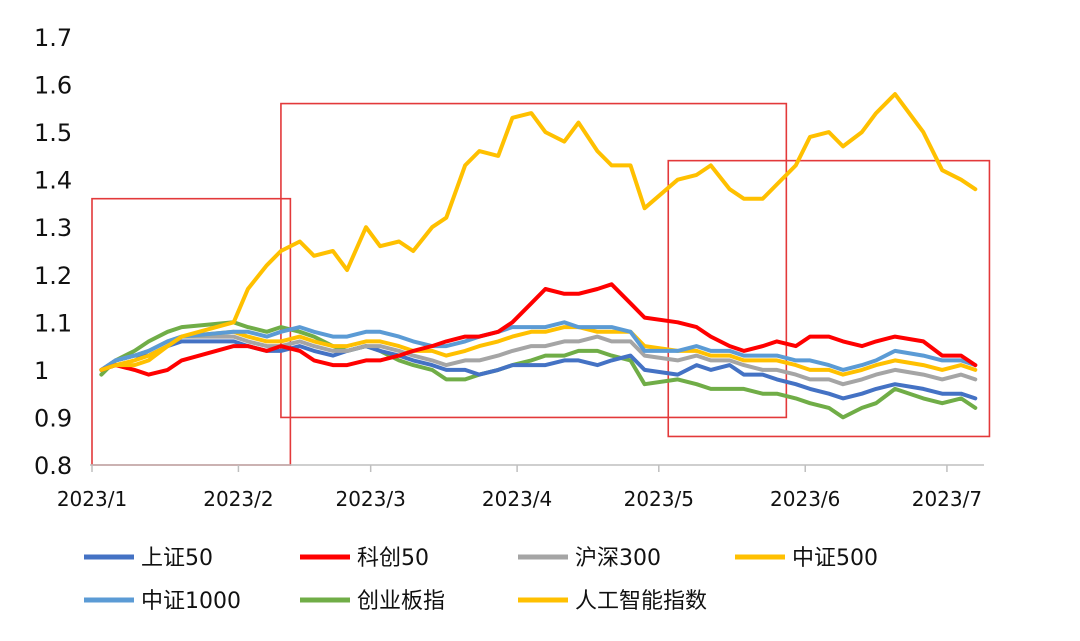 The image size is (1080, 641). Describe the element at coordinates (53, 323) in the screenshot. I see `y-tick-label: 1.1` at that location.